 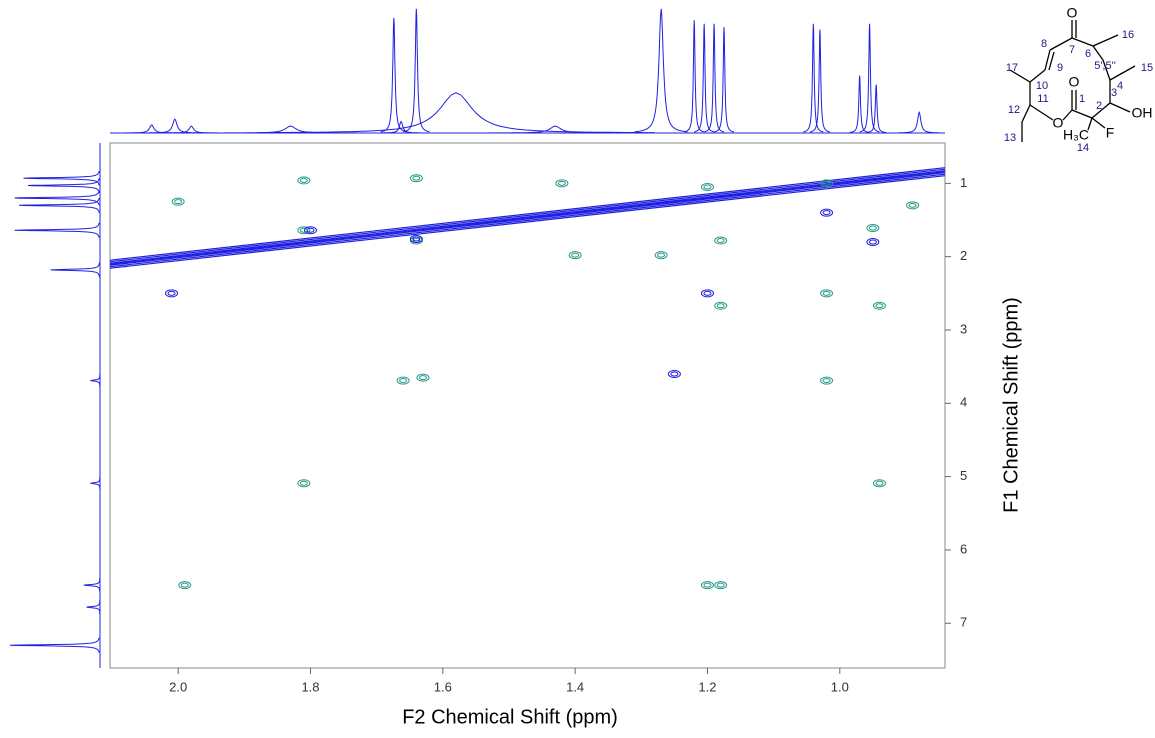 I want to click on atom-number: 1, so click(x=1082, y=99).